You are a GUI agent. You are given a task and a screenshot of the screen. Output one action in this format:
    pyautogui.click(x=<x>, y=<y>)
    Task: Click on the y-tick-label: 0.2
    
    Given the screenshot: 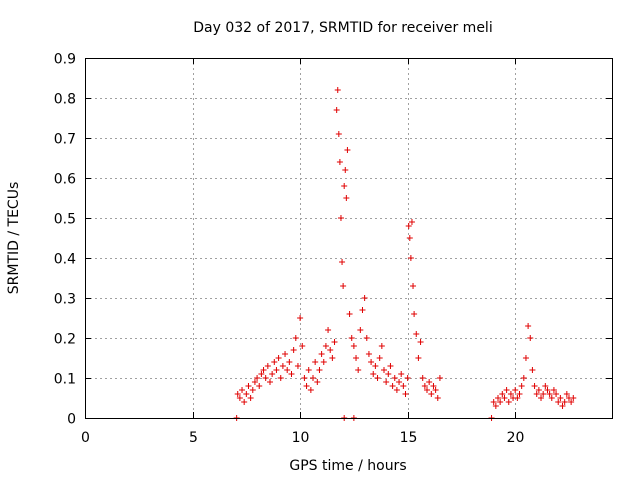 What is the action you would take?
    pyautogui.click(x=65, y=340)
    